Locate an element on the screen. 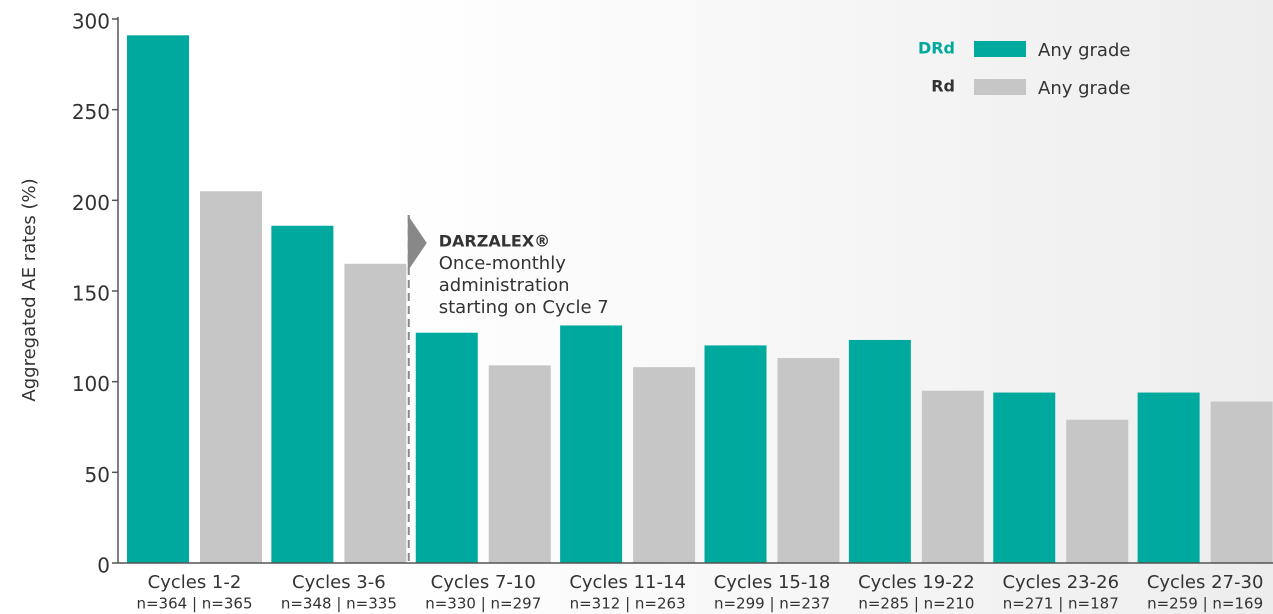 Image resolution: width=1273 pixels, height=614 pixels. annotation-title: DARZALEX® is located at coordinates (494, 241).